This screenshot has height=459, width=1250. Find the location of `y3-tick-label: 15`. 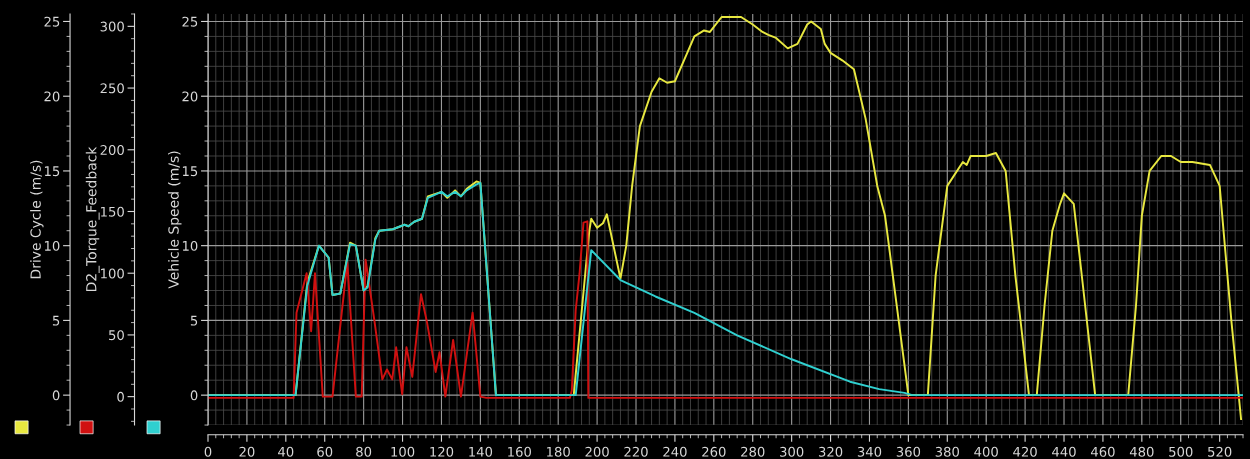

y3-tick-label: 15 is located at coordinates (190, 171).